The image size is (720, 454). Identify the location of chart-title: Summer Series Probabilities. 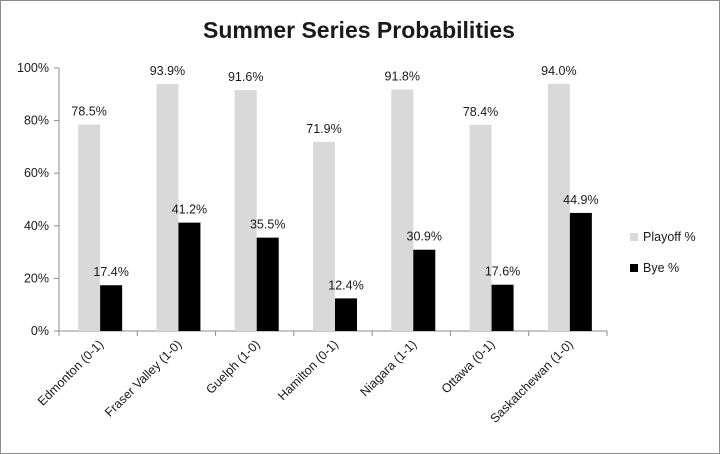
(359, 30).